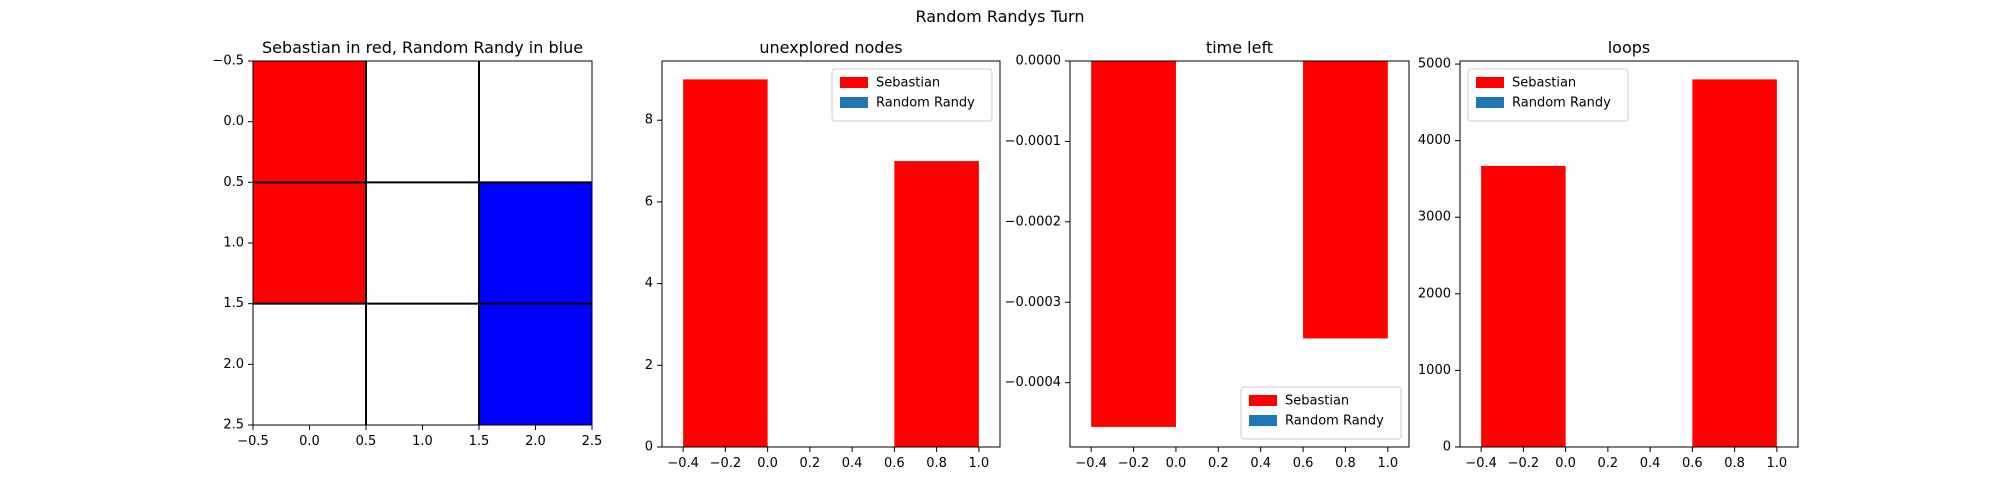 The image size is (2000, 500). What do you see at coordinates (422, 47) in the screenshot?
I see `board-title: Sebastian in red, Random Randy in blue` at bounding box center [422, 47].